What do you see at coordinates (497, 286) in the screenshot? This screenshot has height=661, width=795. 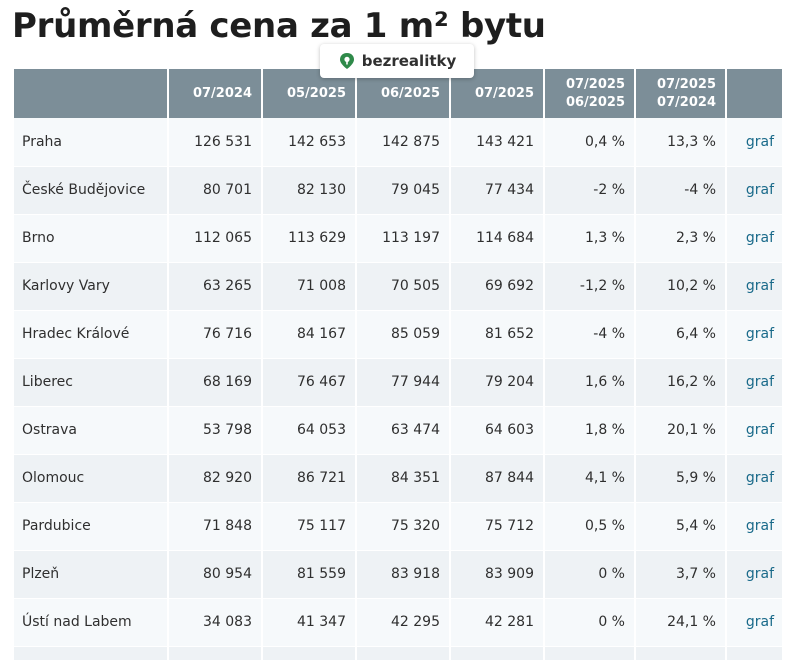 I see `price-07-2025-cell: 69 692` at bounding box center [497, 286].